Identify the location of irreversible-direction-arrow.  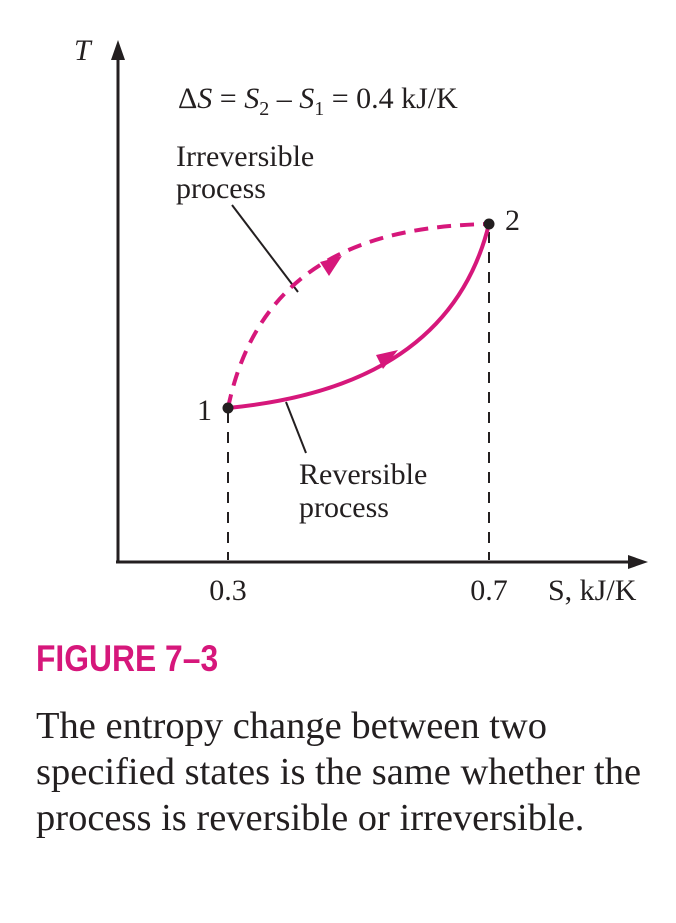
(331, 266).